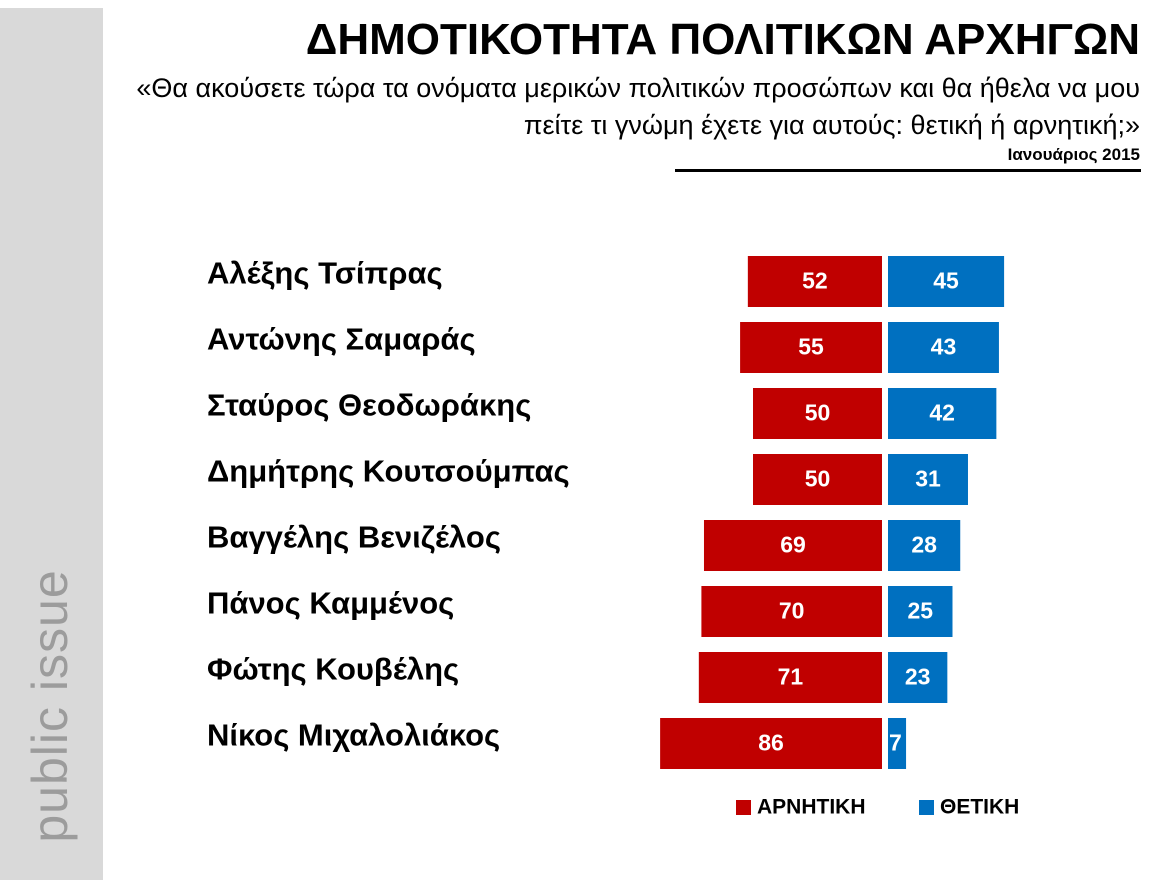 This screenshot has height=880, width=1174. What do you see at coordinates (743, 807) in the screenshot?
I see `legend-negative-swatch` at bounding box center [743, 807].